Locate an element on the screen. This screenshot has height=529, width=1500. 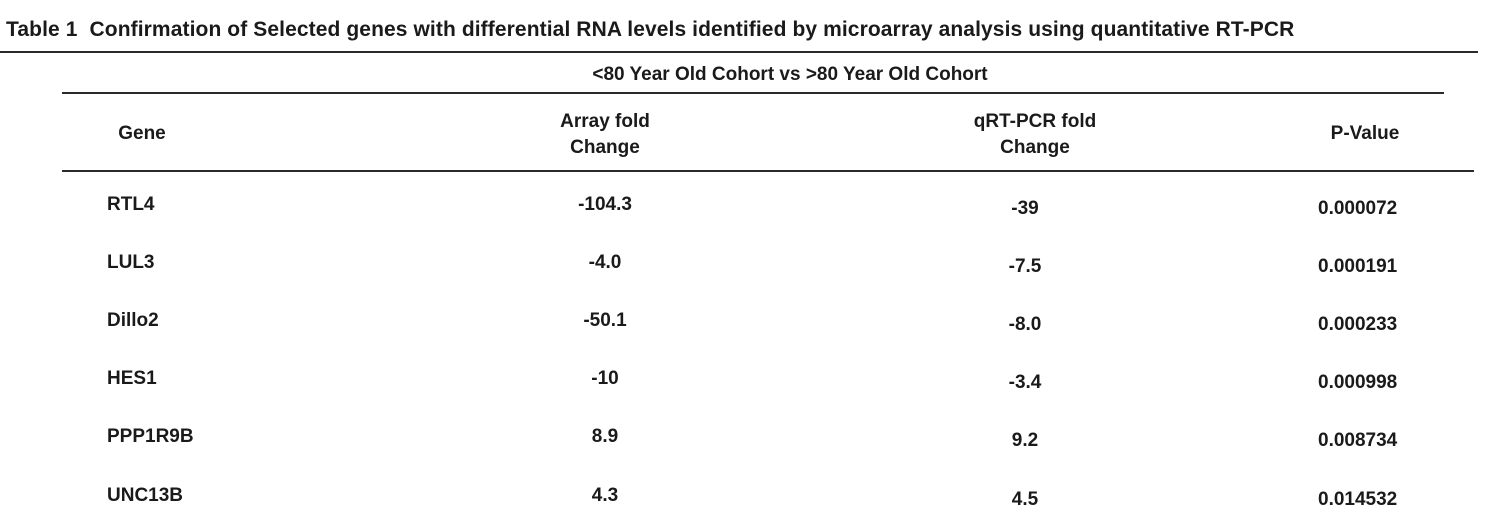
table-row: RTL4 -104.3 -39 0.000072 is located at coordinates (750, 209).